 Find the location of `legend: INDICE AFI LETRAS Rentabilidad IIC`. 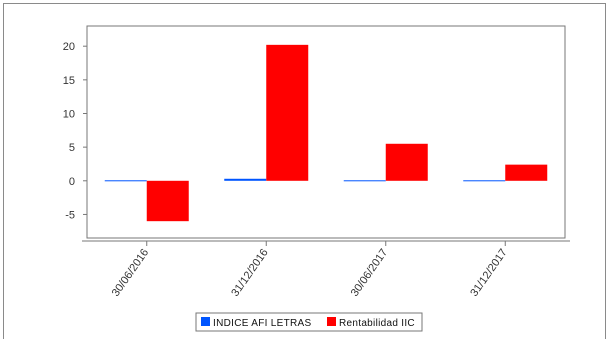

legend: INDICE AFI LETRAS Rentabilidad IIC is located at coordinates (309, 322).